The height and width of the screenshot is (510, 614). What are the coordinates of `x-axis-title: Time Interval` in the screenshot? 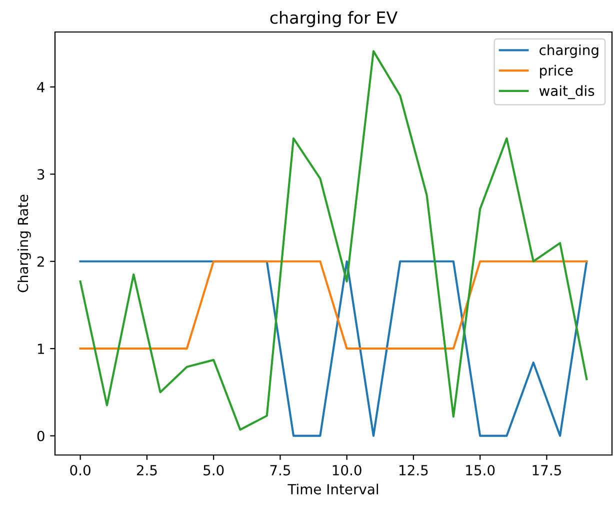 It's located at (333, 489).